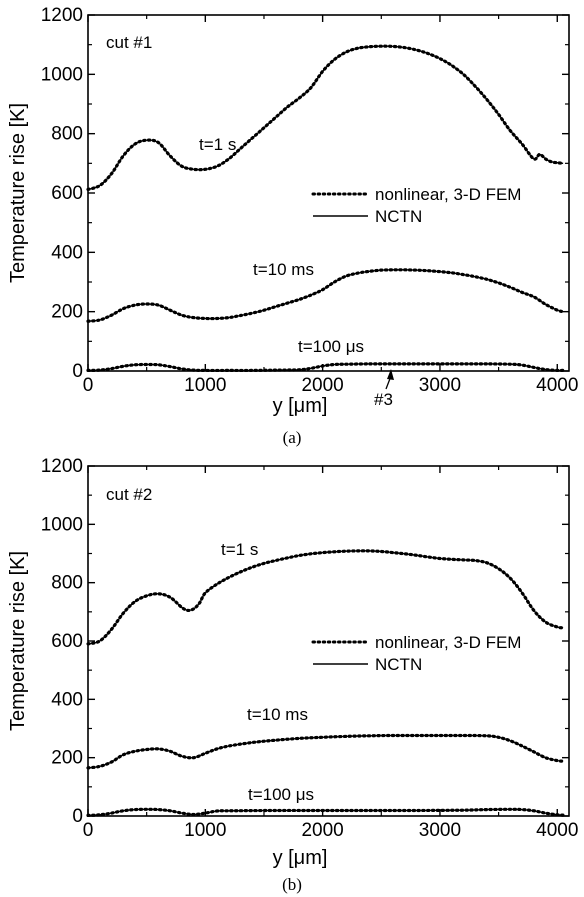  What do you see at coordinates (129, 42) in the screenshot?
I see `panel-label: cut #1` at bounding box center [129, 42].